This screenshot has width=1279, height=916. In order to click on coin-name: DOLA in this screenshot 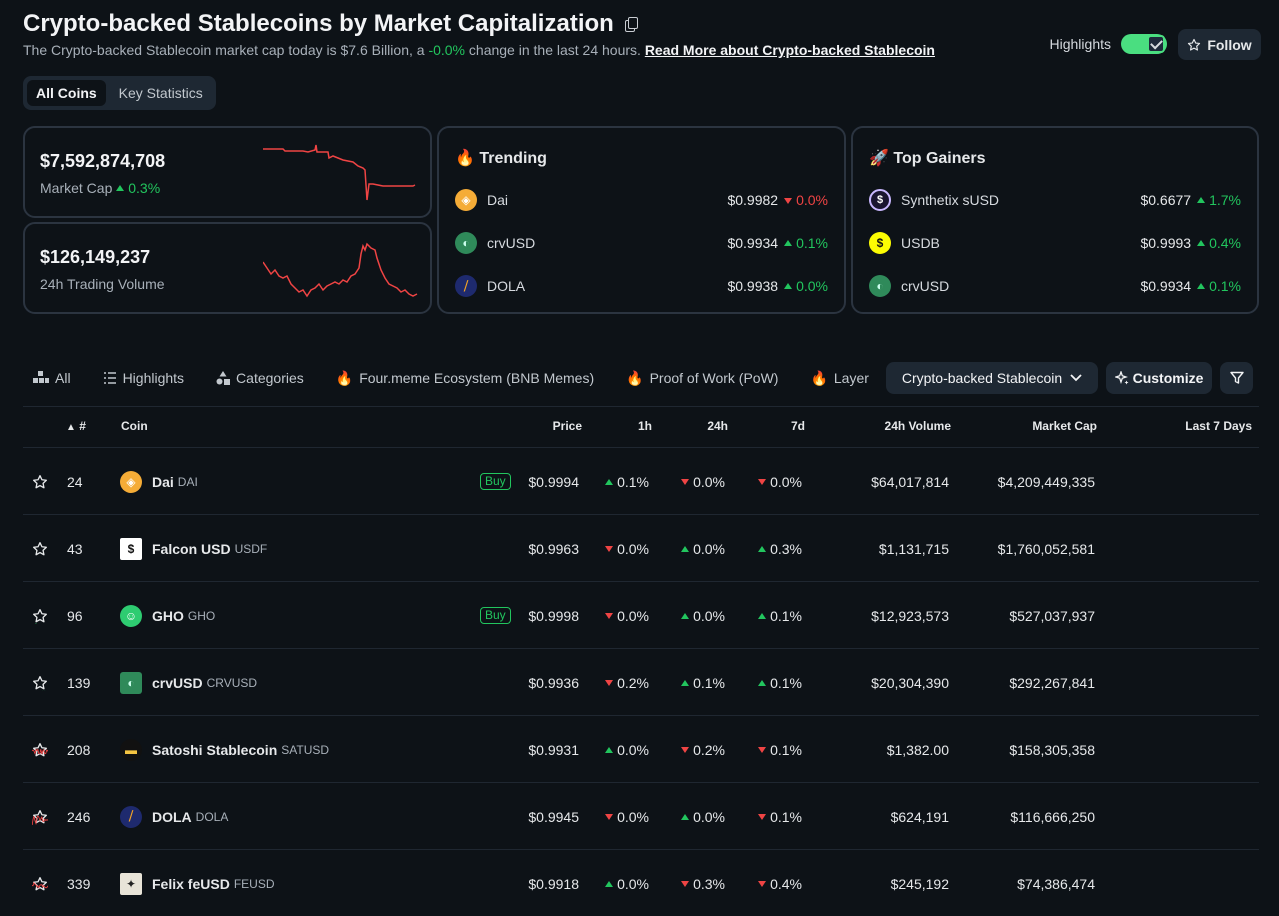, I will do `click(172, 816)`.